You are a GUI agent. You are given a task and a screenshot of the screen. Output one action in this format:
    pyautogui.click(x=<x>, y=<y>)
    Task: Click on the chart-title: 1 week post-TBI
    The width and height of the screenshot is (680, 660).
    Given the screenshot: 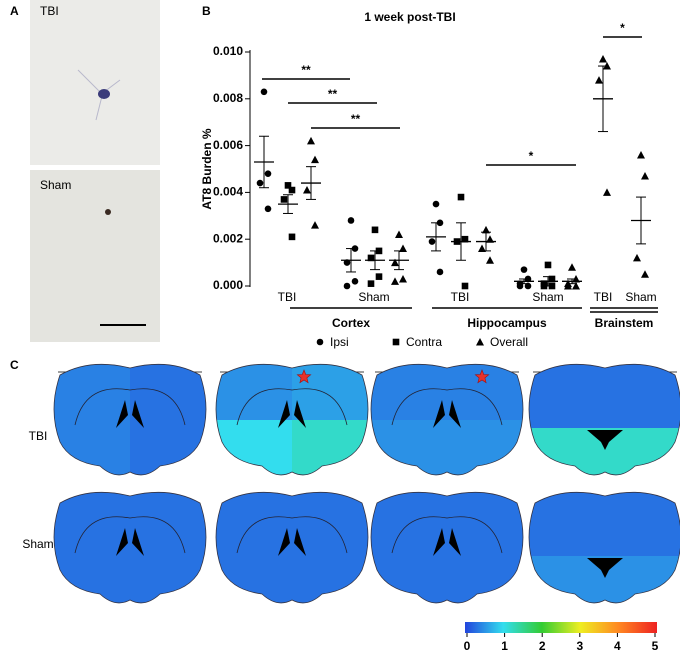 What is the action you would take?
    pyautogui.click(x=409, y=17)
    